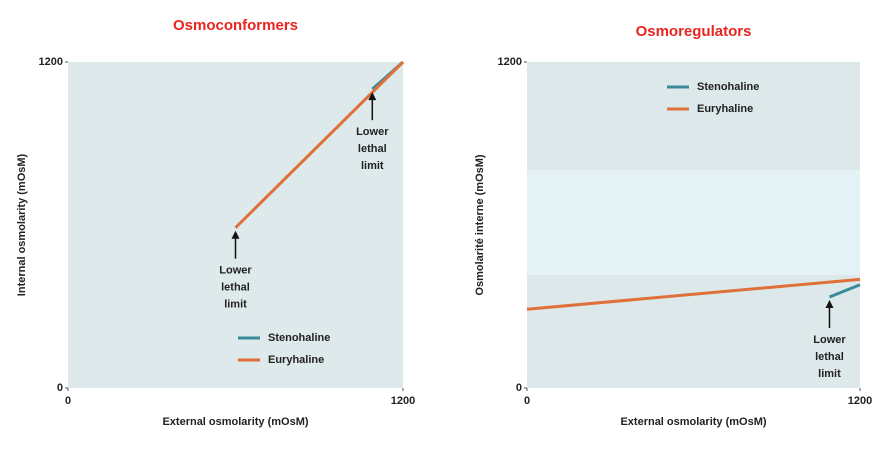 Image resolution: width=883 pixels, height=455 pixels. I want to click on y-axis-label: Internal osmolarity (mOsM), so click(22, 224).